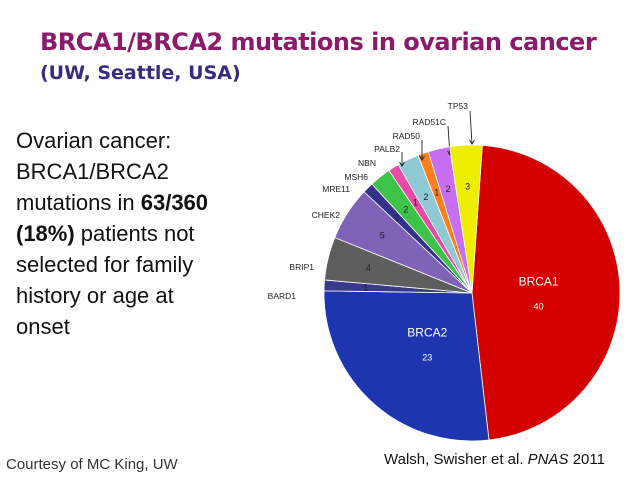 This screenshot has height=479, width=638. I want to click on slice-label-brca2: BRCA2, so click(427, 332).